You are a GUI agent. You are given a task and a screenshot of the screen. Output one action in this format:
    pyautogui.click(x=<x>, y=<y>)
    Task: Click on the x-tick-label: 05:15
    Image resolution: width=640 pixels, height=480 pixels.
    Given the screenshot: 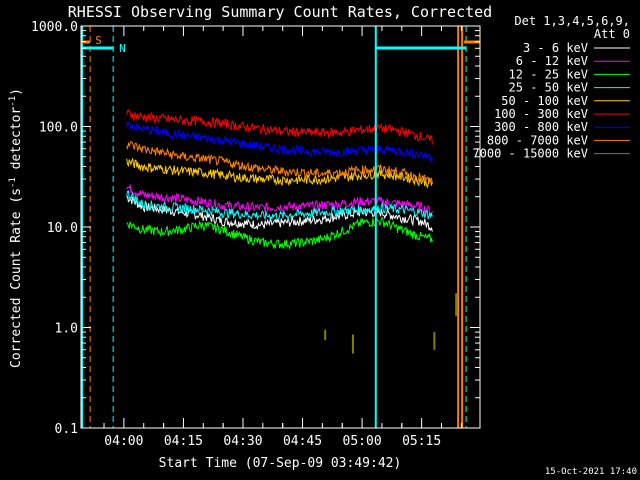 What is the action you would take?
    pyautogui.click(x=421, y=441)
    